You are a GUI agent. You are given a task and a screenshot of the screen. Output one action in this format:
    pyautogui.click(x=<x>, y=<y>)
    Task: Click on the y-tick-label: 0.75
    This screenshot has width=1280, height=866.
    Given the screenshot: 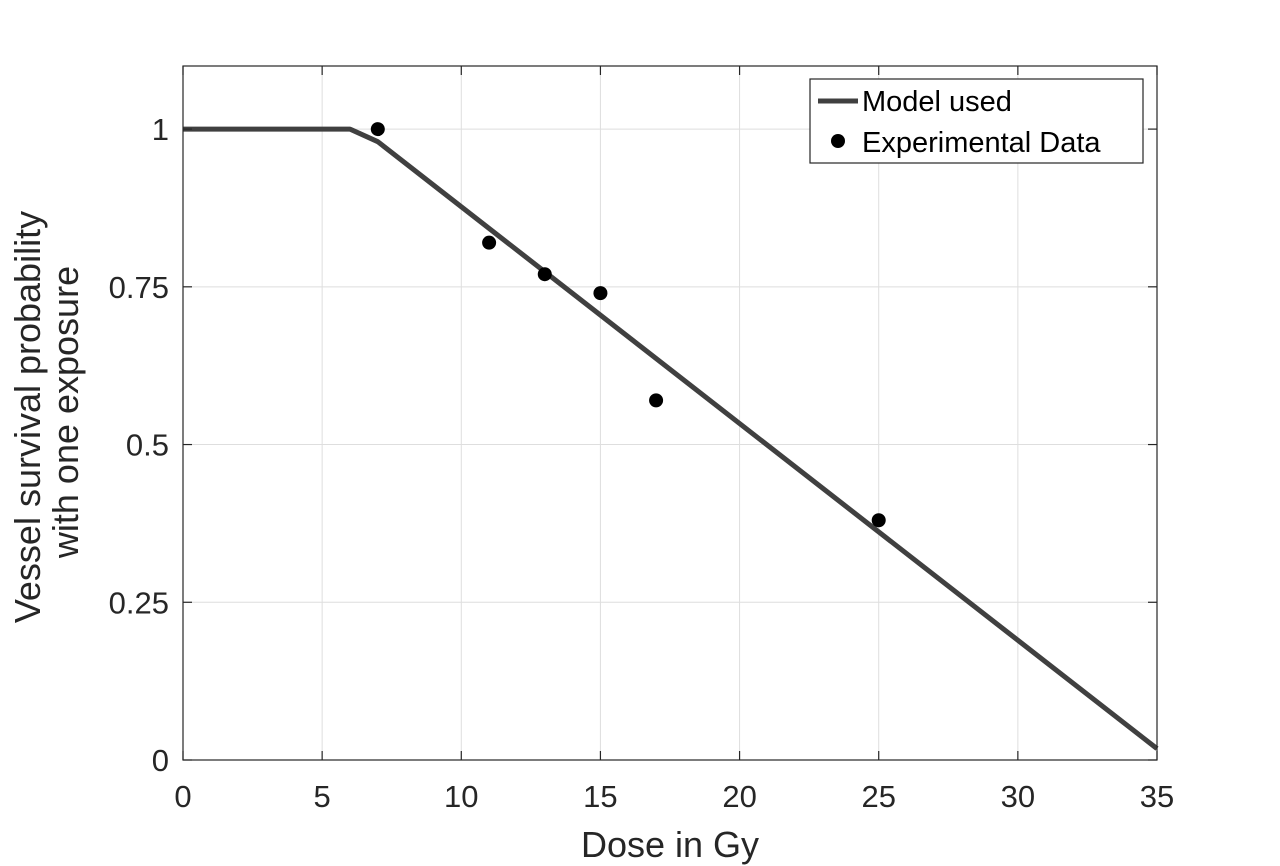 What is the action you would take?
    pyautogui.click(x=139, y=287)
    